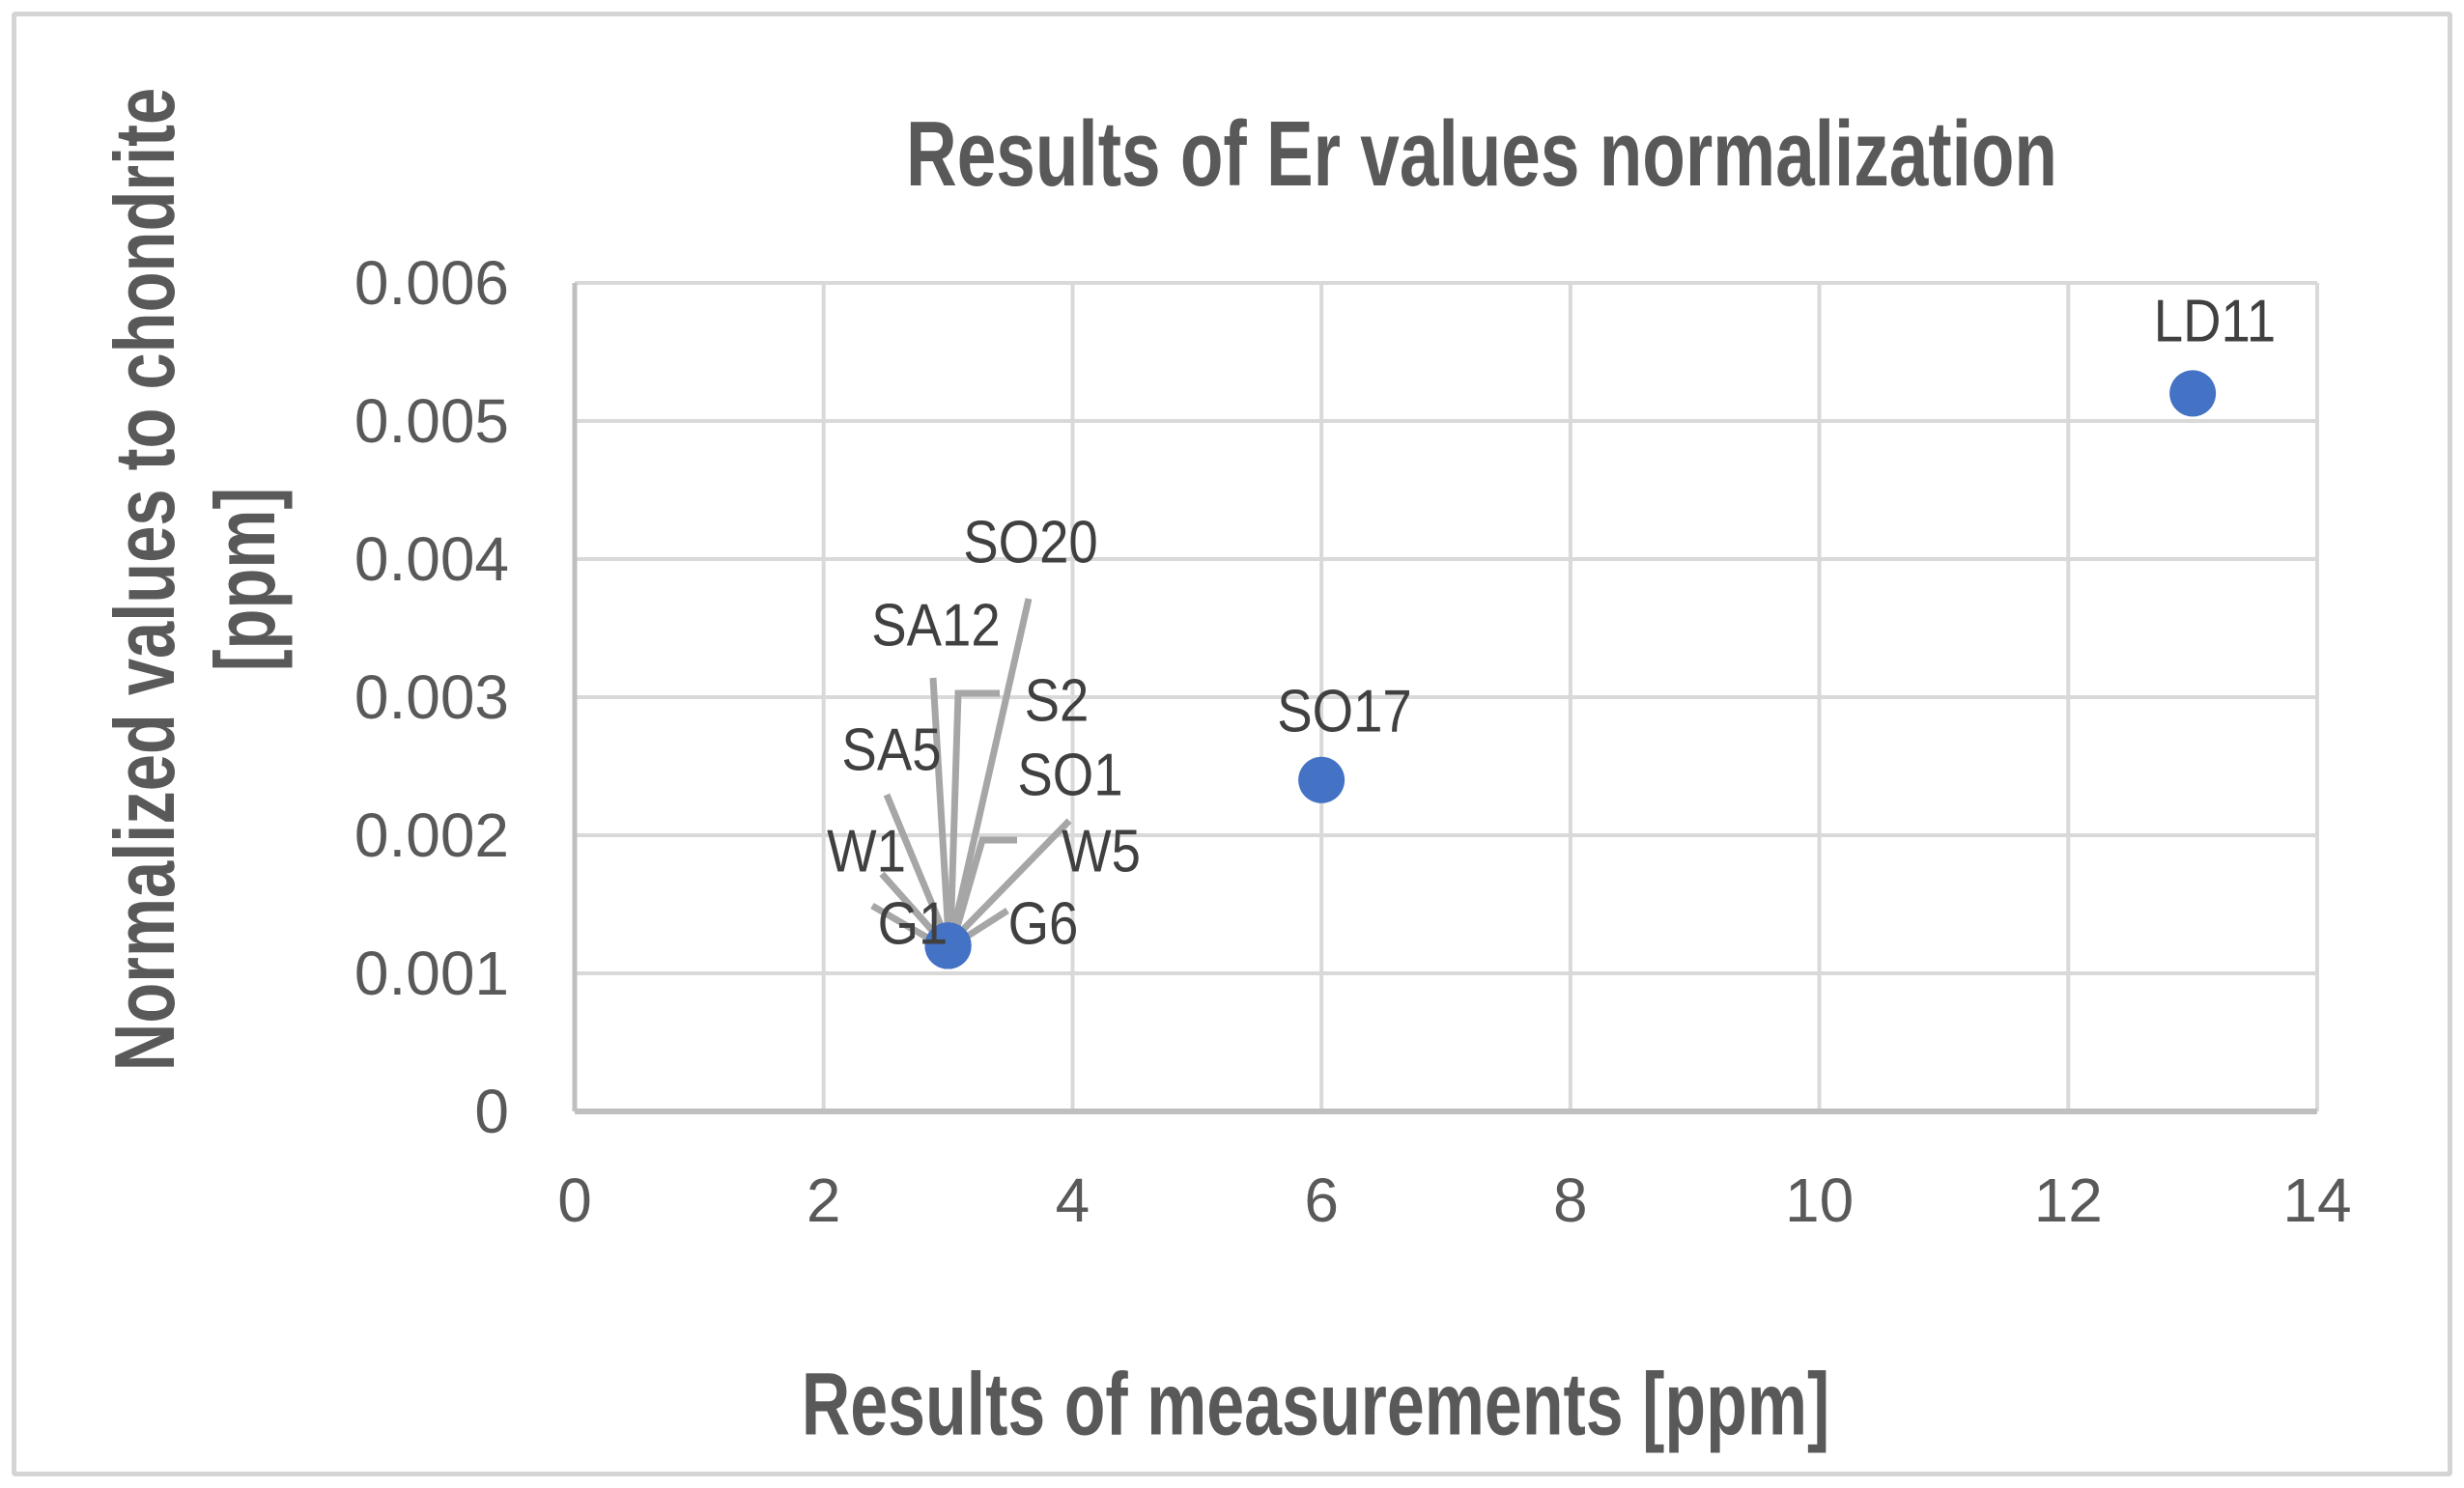  Describe the element at coordinates (431, 835) in the screenshot. I see `y-tick-label: 0.002` at that location.